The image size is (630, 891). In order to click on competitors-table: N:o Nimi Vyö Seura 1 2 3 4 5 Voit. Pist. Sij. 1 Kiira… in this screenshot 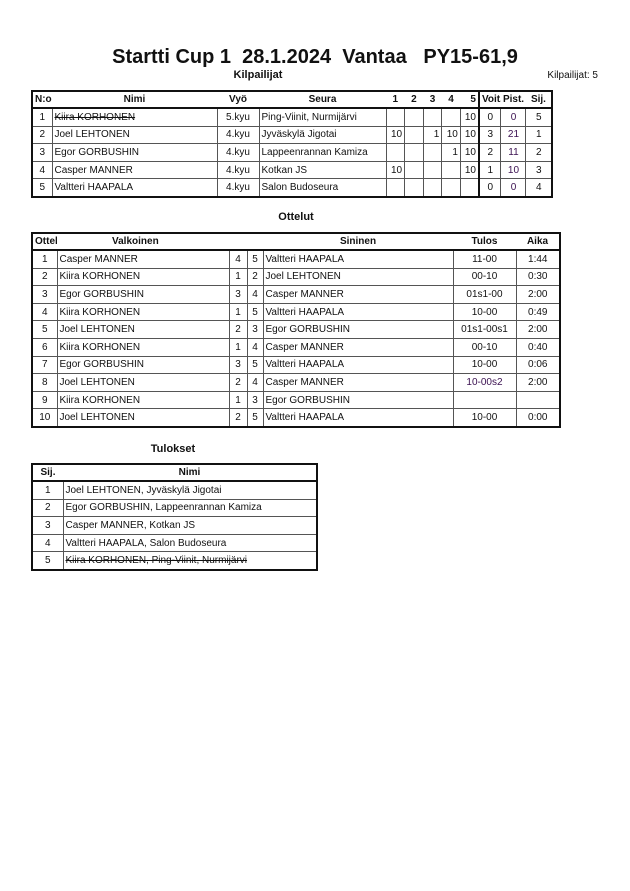, I will do `click(292, 144)`.